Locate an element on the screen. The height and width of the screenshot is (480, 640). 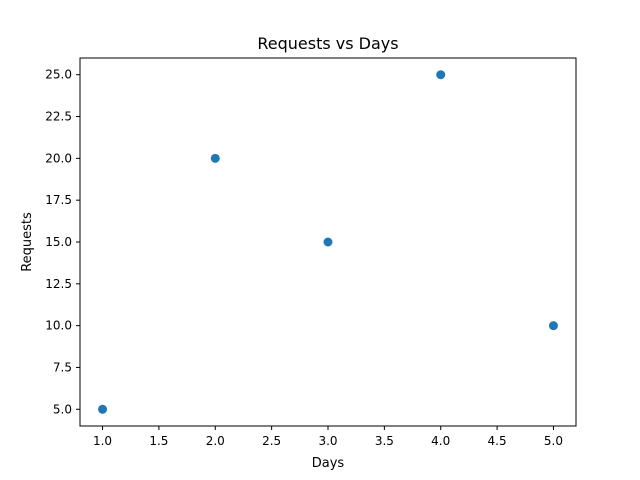
y-tick-label: 15.0 is located at coordinates (58, 242).